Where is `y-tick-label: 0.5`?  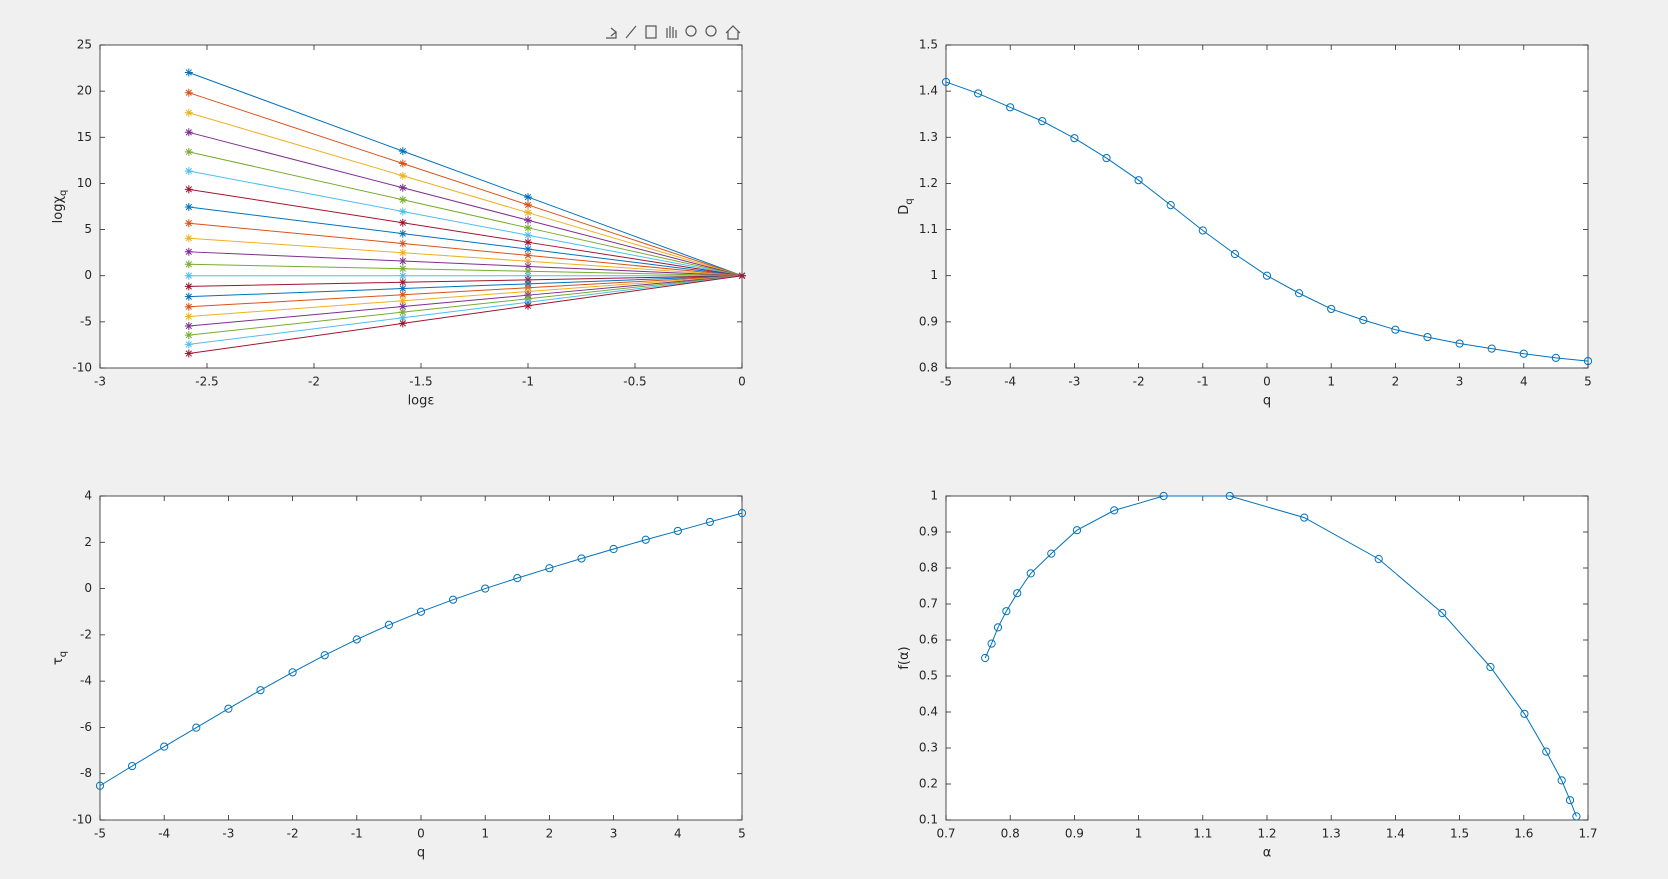
y-tick-label: 0.5 is located at coordinates (928, 676).